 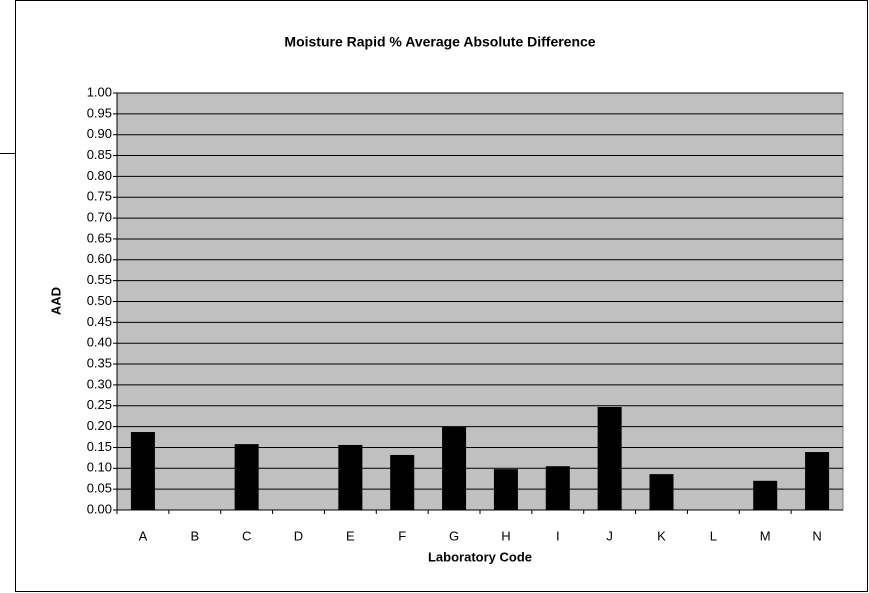 I want to click on x-tick-label: C, so click(x=246, y=535).